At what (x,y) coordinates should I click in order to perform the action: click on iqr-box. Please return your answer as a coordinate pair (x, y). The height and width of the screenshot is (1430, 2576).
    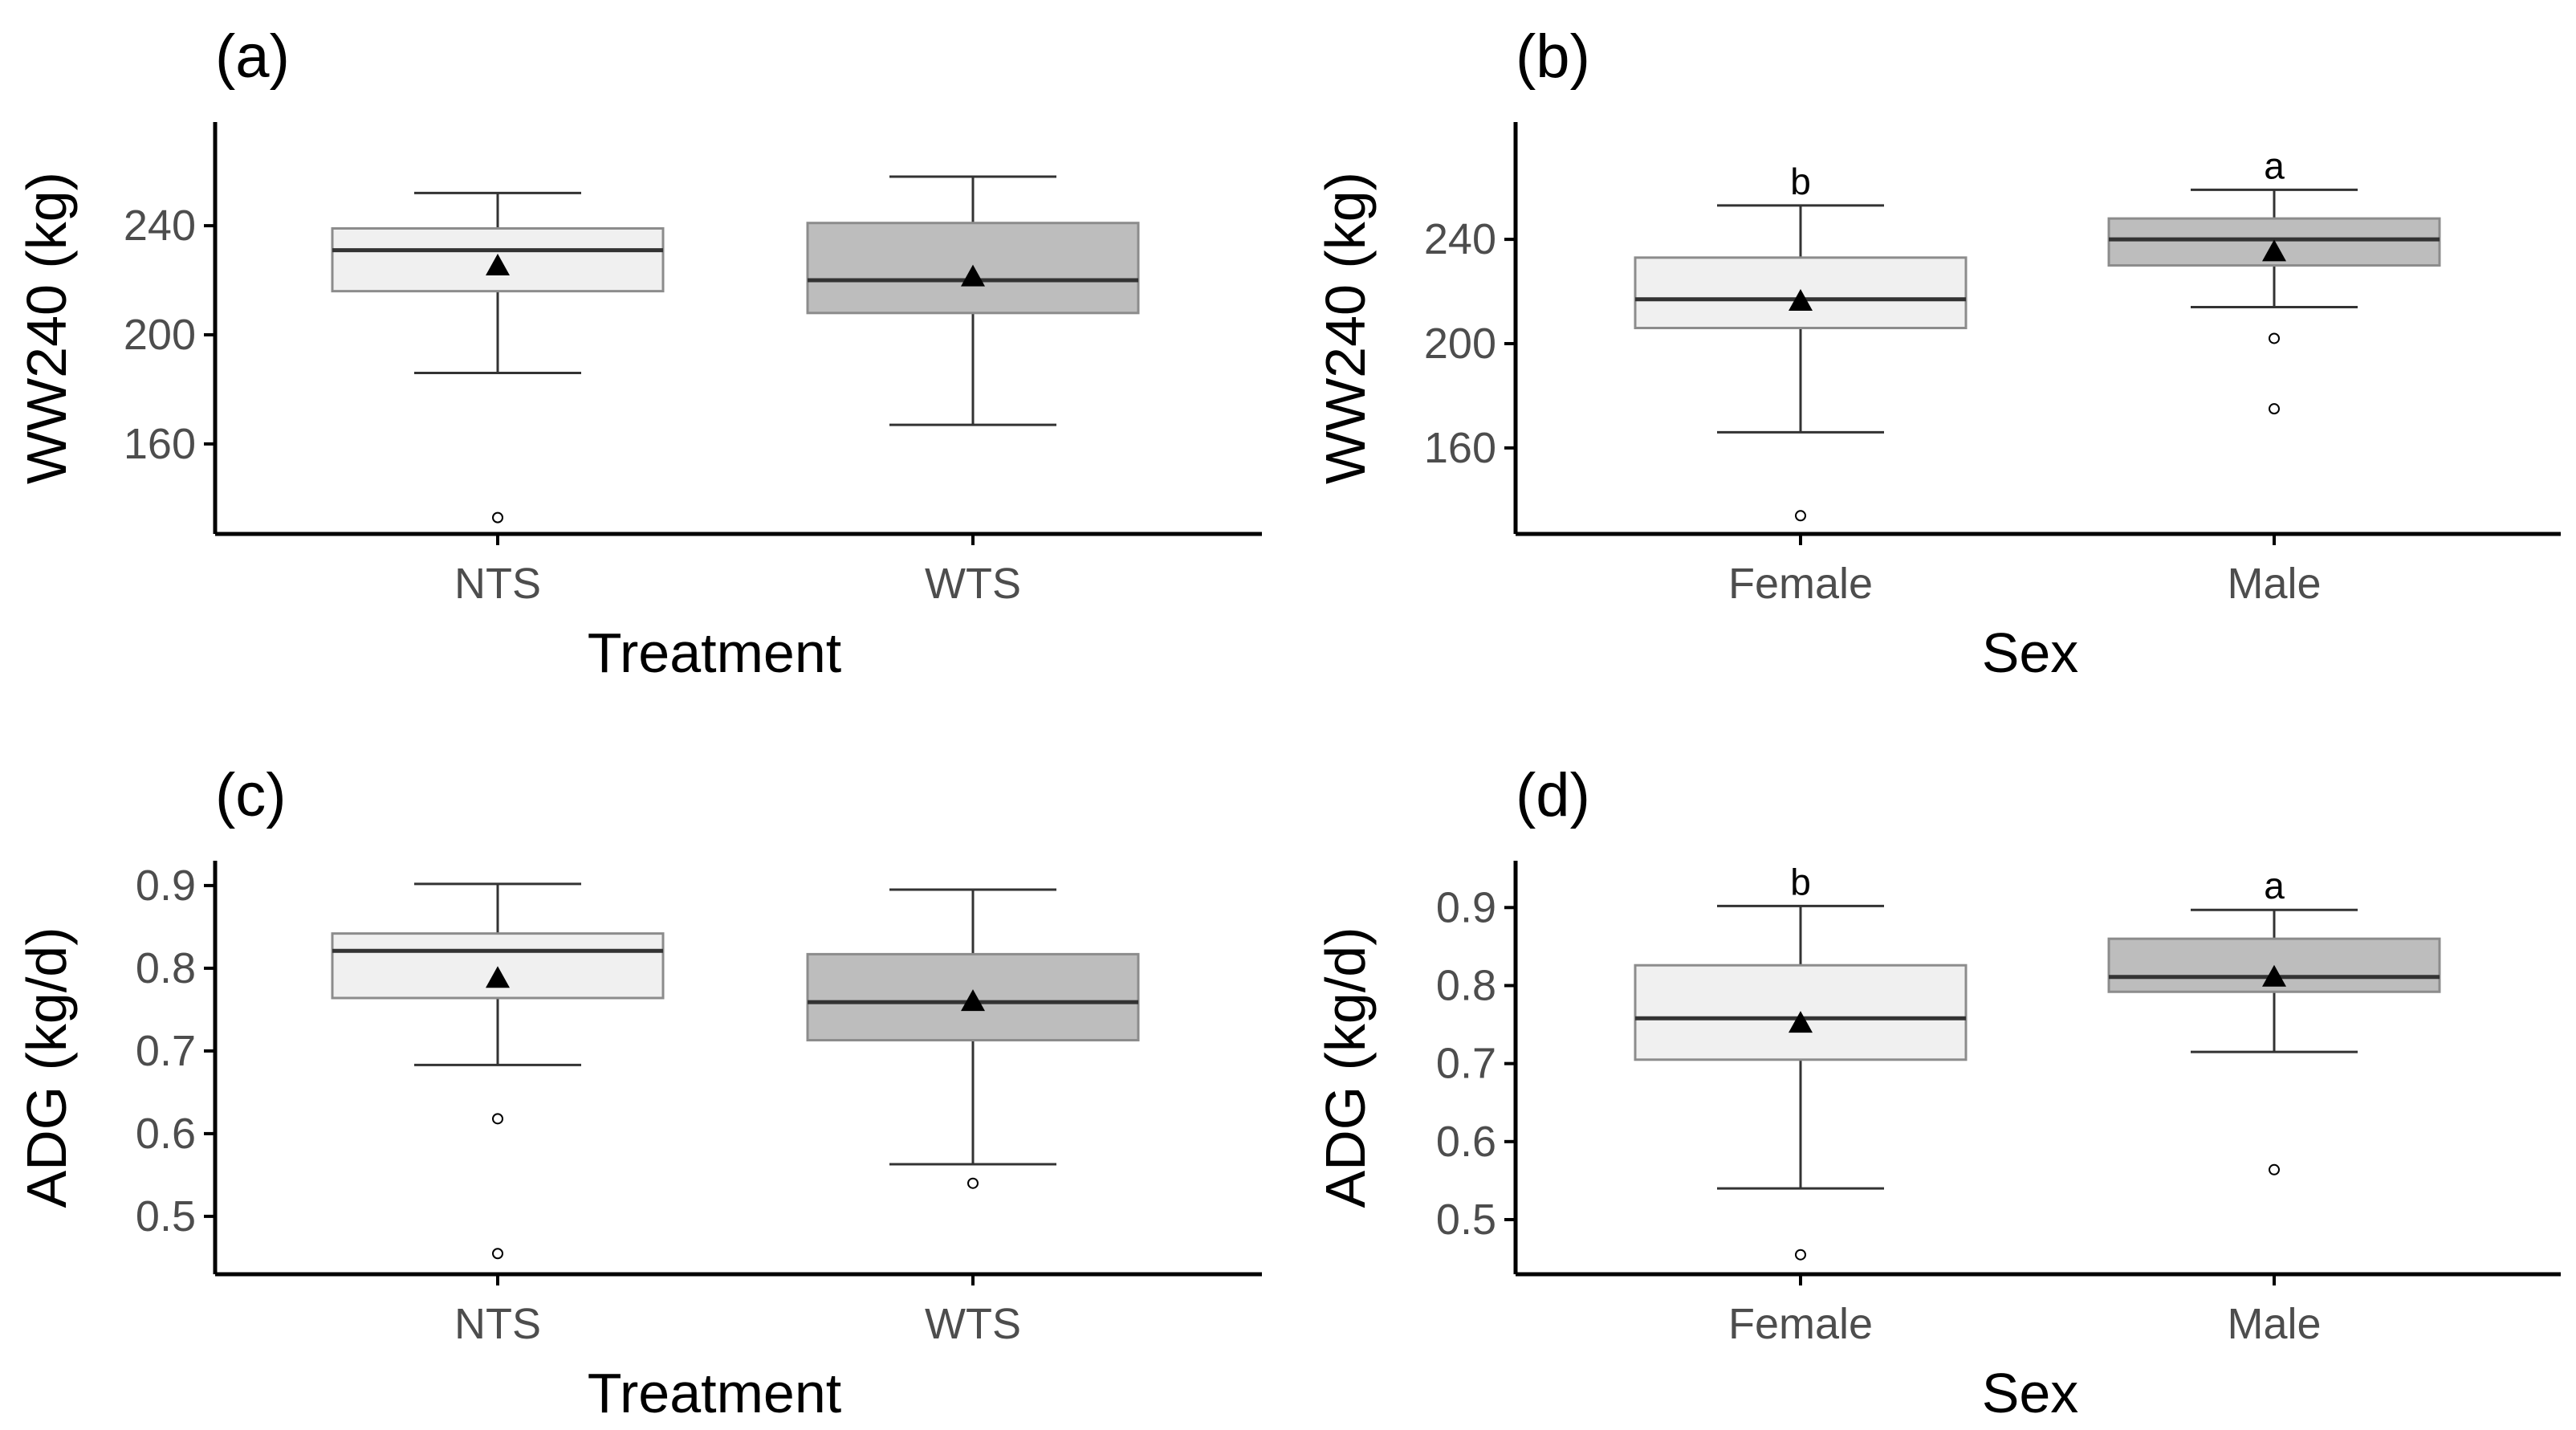
    Looking at the image, I should click on (498, 966).